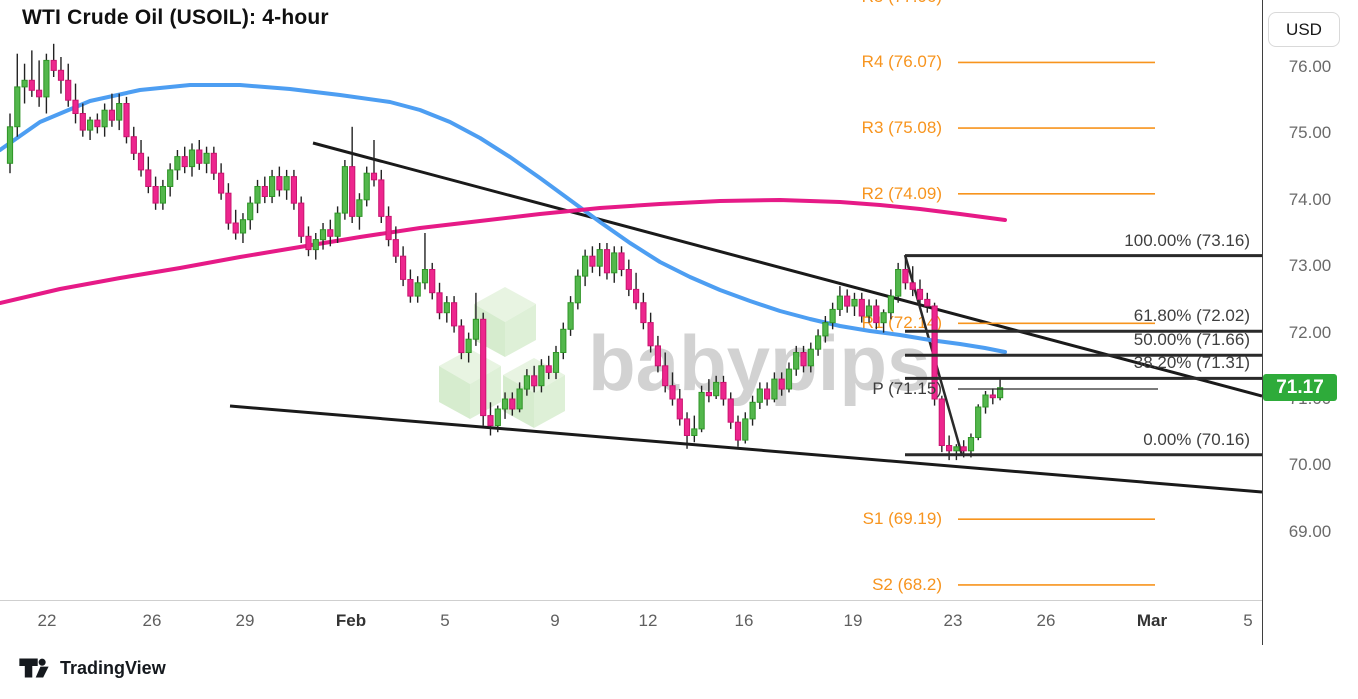  Describe the element at coordinates (745, 449) in the screenshot. I see `trendline-lower` at that location.